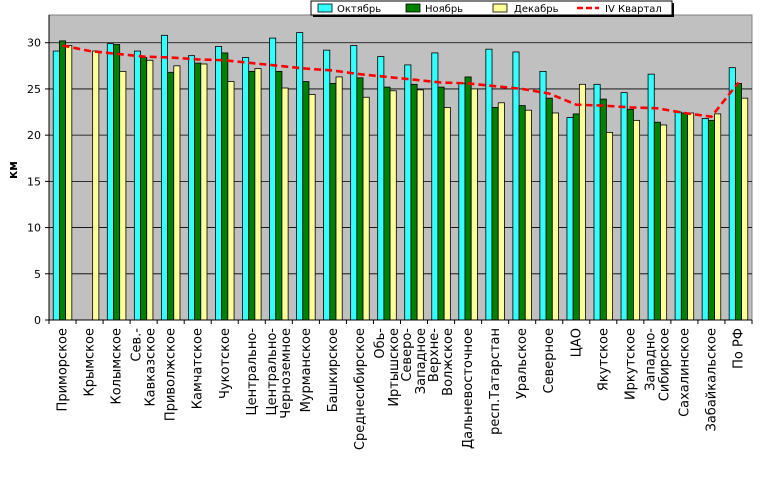  I want to click on y-tick-label: 15, so click(34, 181).